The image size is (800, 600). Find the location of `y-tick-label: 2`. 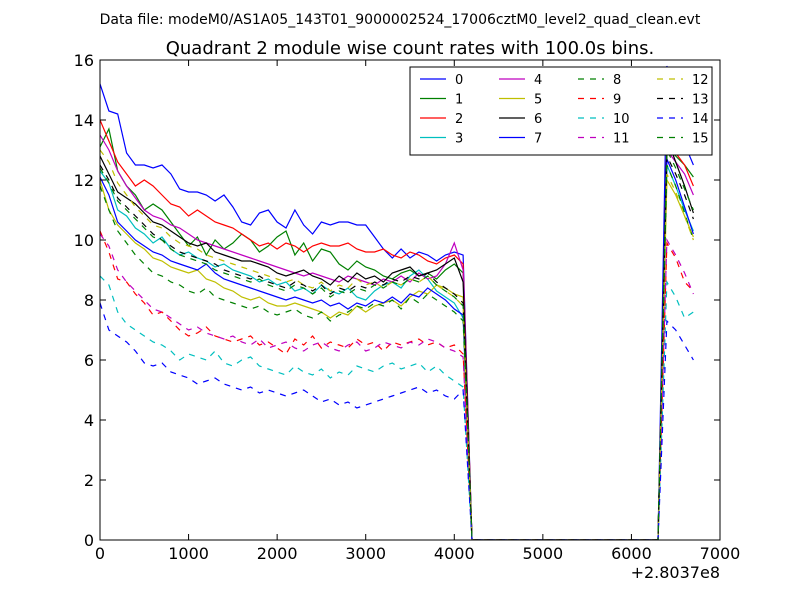

y-tick-label: 2 is located at coordinates (89, 480).